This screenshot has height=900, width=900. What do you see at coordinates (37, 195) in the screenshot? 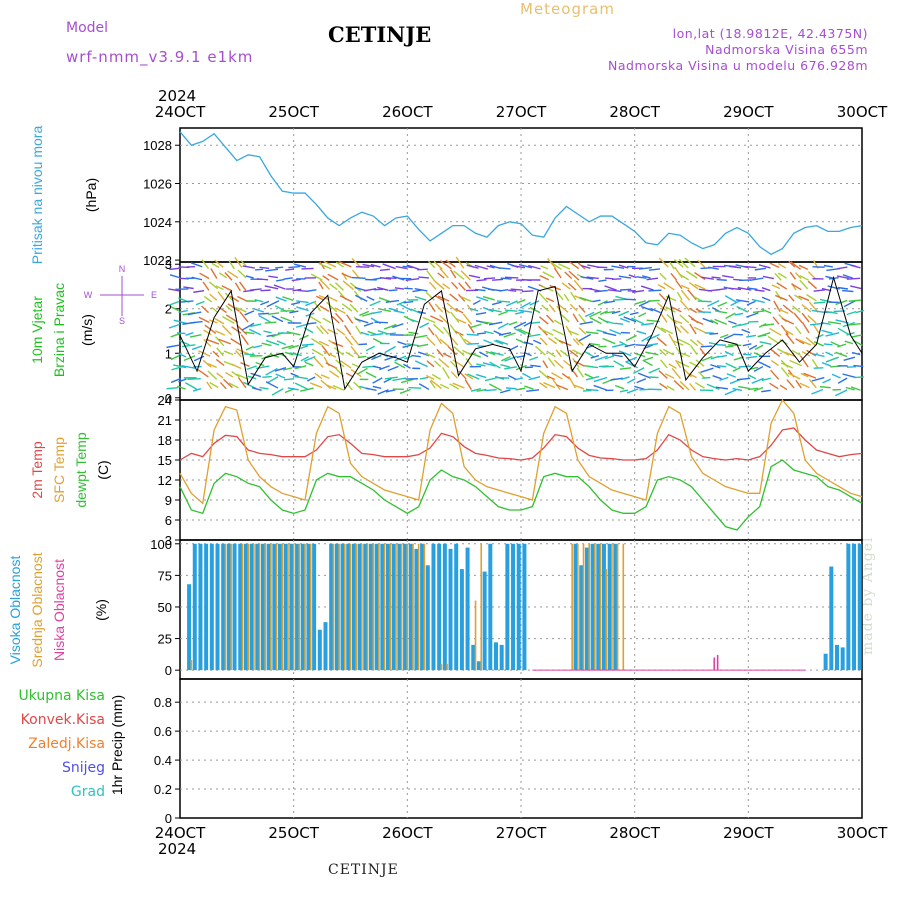
I see `pressure-label: Pritisak na nivou mora` at bounding box center [37, 195].